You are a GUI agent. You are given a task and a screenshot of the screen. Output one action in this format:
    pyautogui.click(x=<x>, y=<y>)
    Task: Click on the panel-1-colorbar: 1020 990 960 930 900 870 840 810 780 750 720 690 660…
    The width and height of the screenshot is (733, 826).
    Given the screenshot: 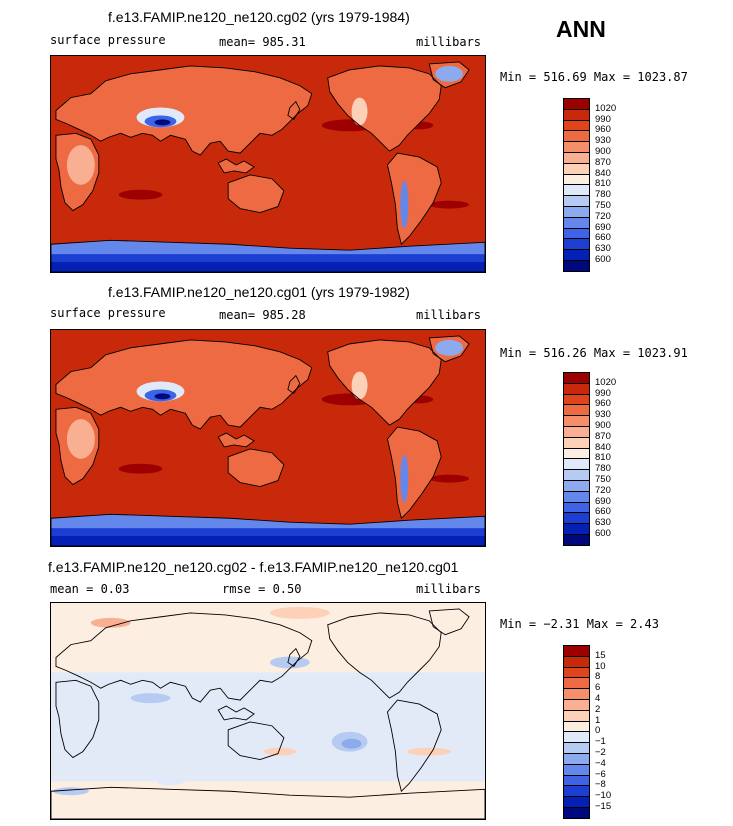 What is the action you would take?
    pyautogui.click(x=603, y=185)
    